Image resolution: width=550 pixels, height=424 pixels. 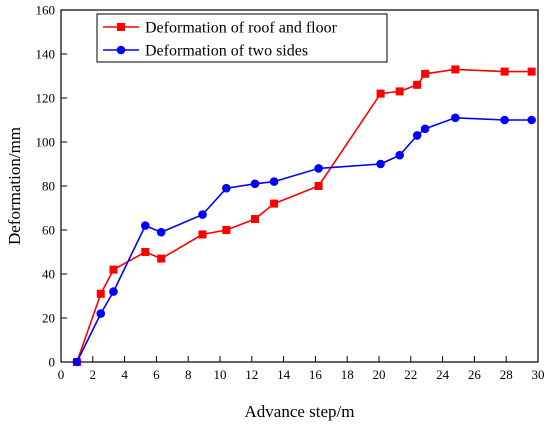 I want to click on x-tick-label: 28, so click(x=506, y=374).